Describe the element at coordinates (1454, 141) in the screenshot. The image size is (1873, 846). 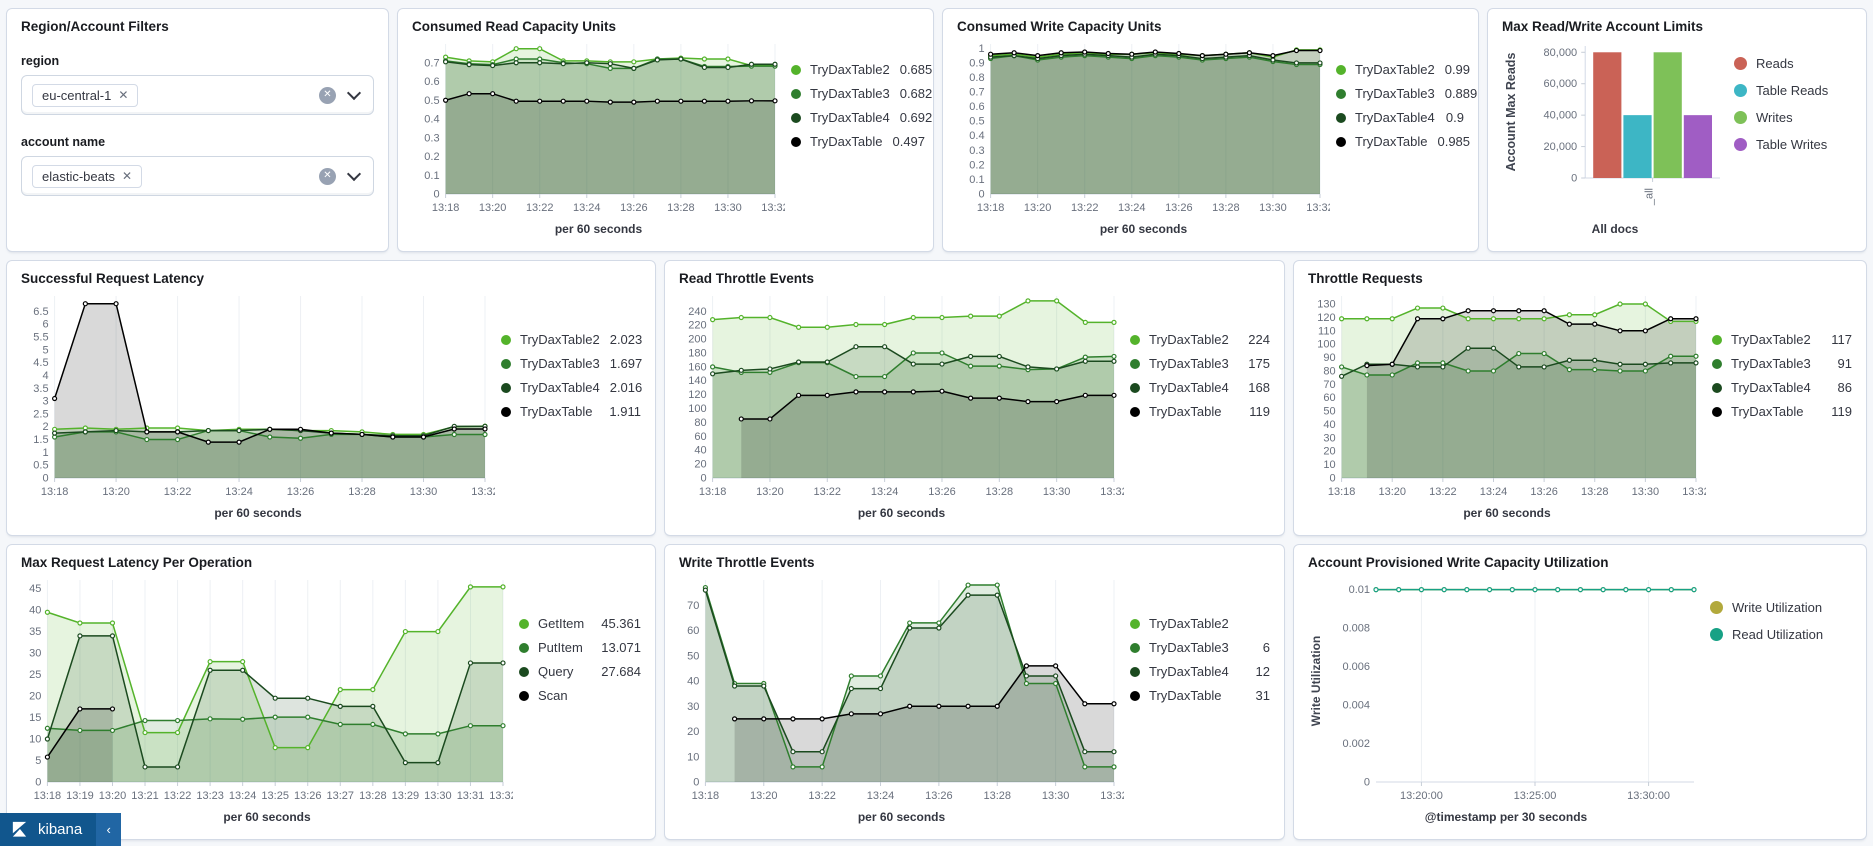
I see `legend-value: 0.985` at that location.